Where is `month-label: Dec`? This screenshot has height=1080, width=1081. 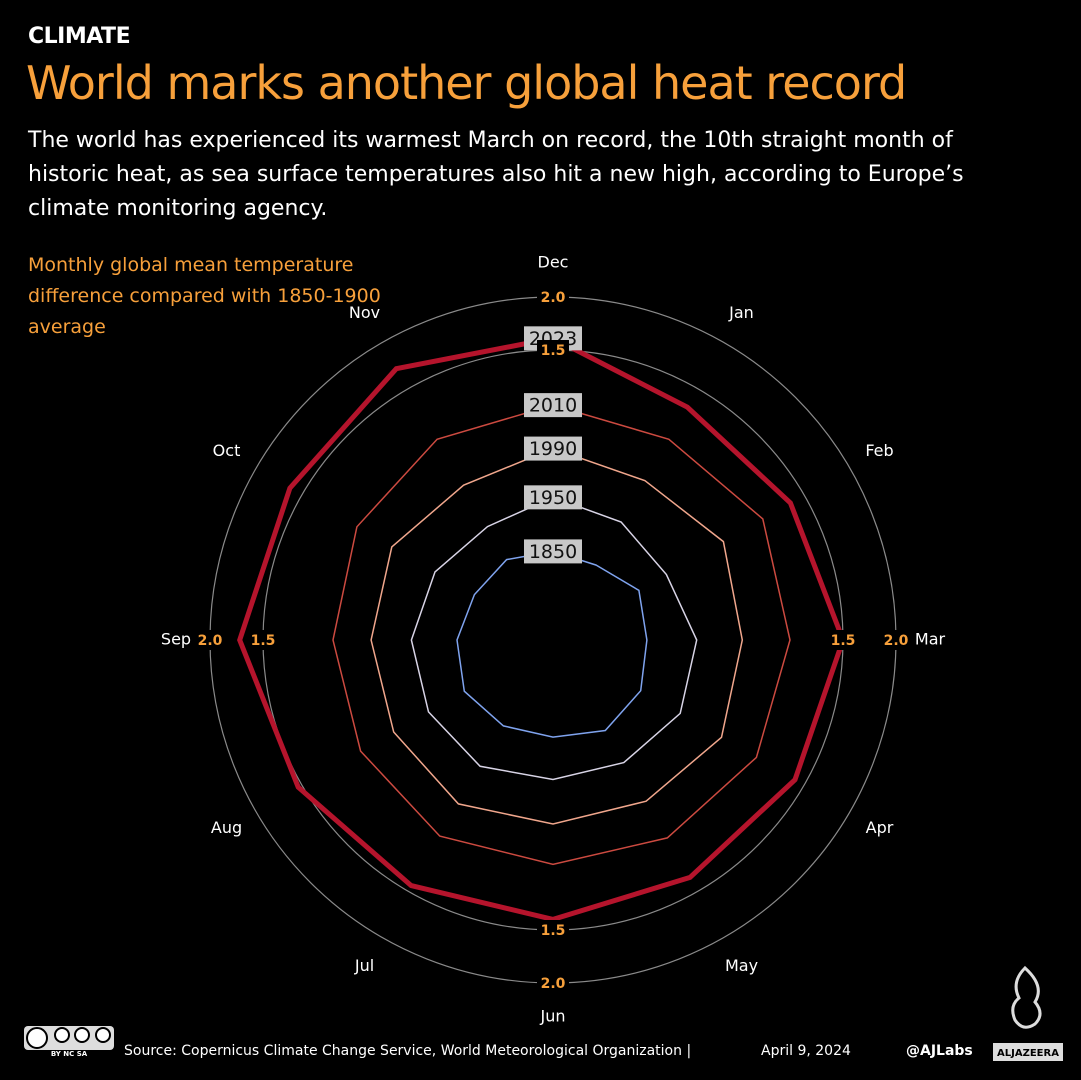
month-label: Dec is located at coordinates (553, 262).